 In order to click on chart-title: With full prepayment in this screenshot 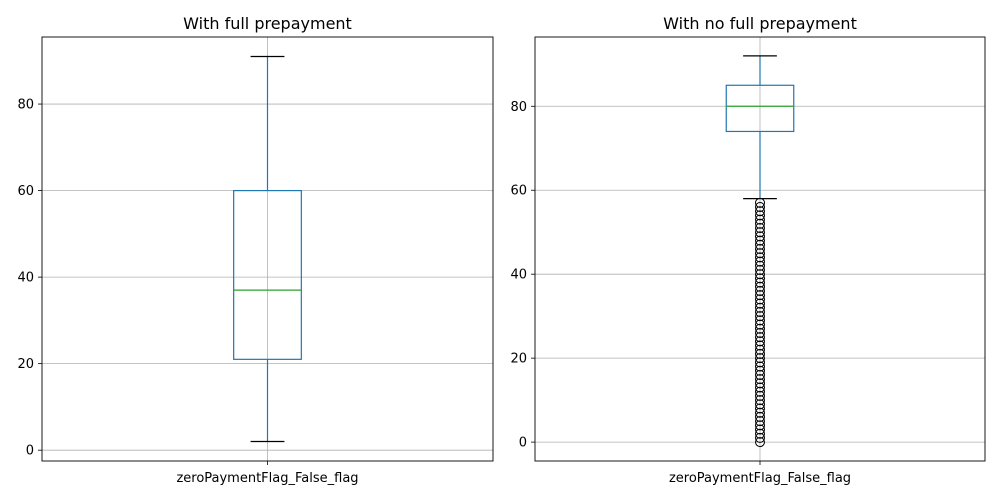, I will do `click(267, 23)`.